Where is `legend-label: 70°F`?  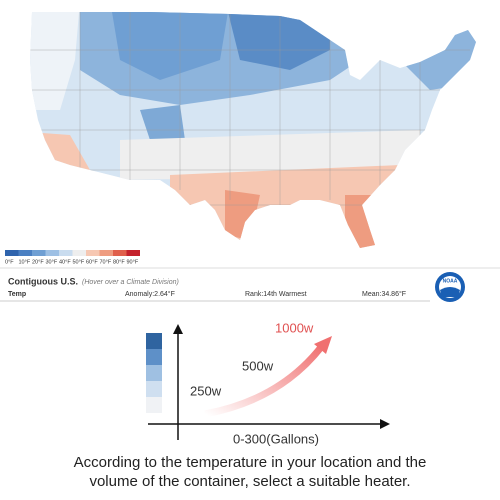
legend-label: 70°F is located at coordinates (106, 262).